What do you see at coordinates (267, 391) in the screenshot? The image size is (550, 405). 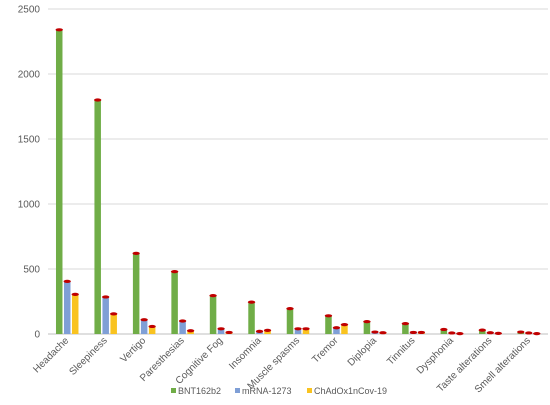 I see `legend-label: mRNA-1273` at bounding box center [267, 391].